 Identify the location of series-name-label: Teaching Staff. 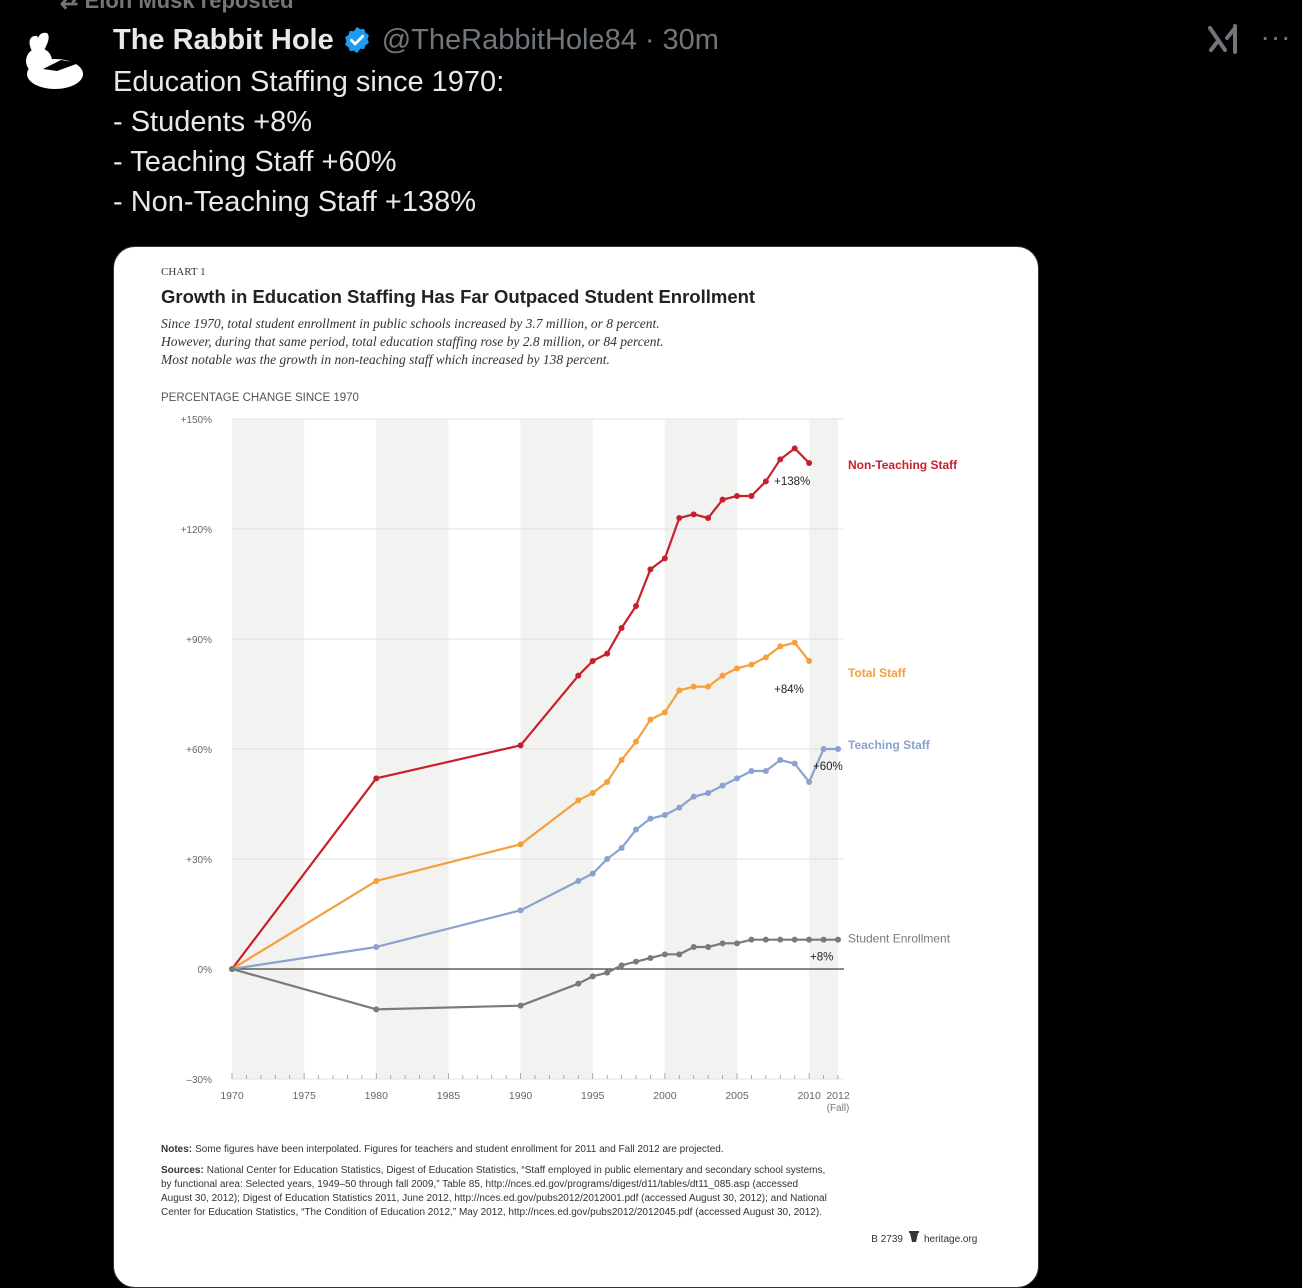
(889, 745).